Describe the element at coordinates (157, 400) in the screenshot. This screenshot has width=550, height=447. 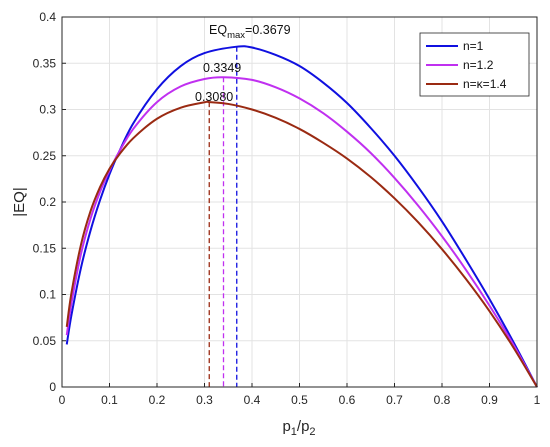
I see `x-tick-label: 0.2` at that location.